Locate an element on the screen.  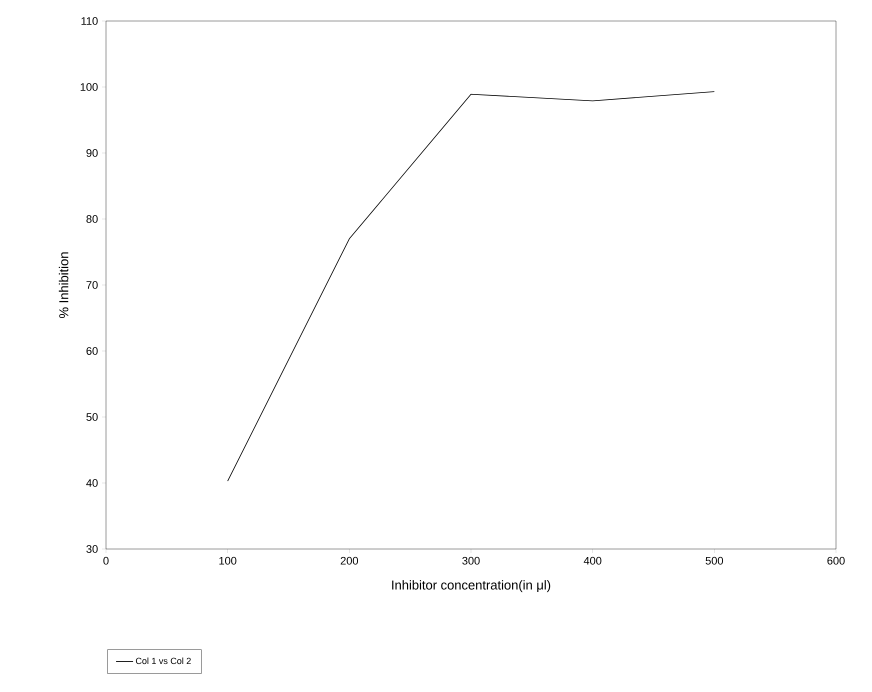
y-tick-label: 80 is located at coordinates (92, 219).